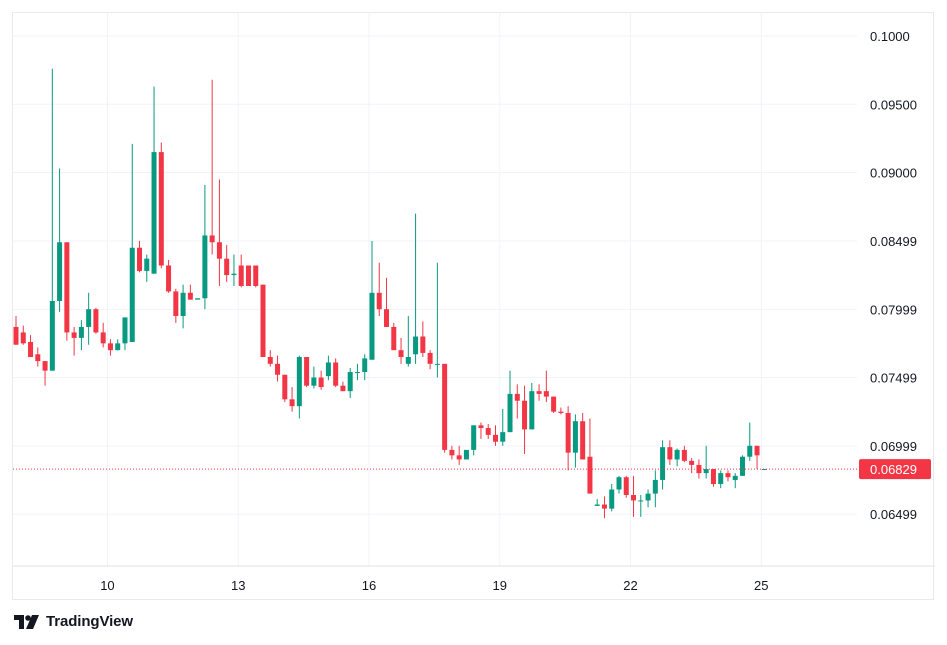  Describe the element at coordinates (434, 585) in the screenshot. I see `time-axis: 10 13 16 19 22 25` at that location.